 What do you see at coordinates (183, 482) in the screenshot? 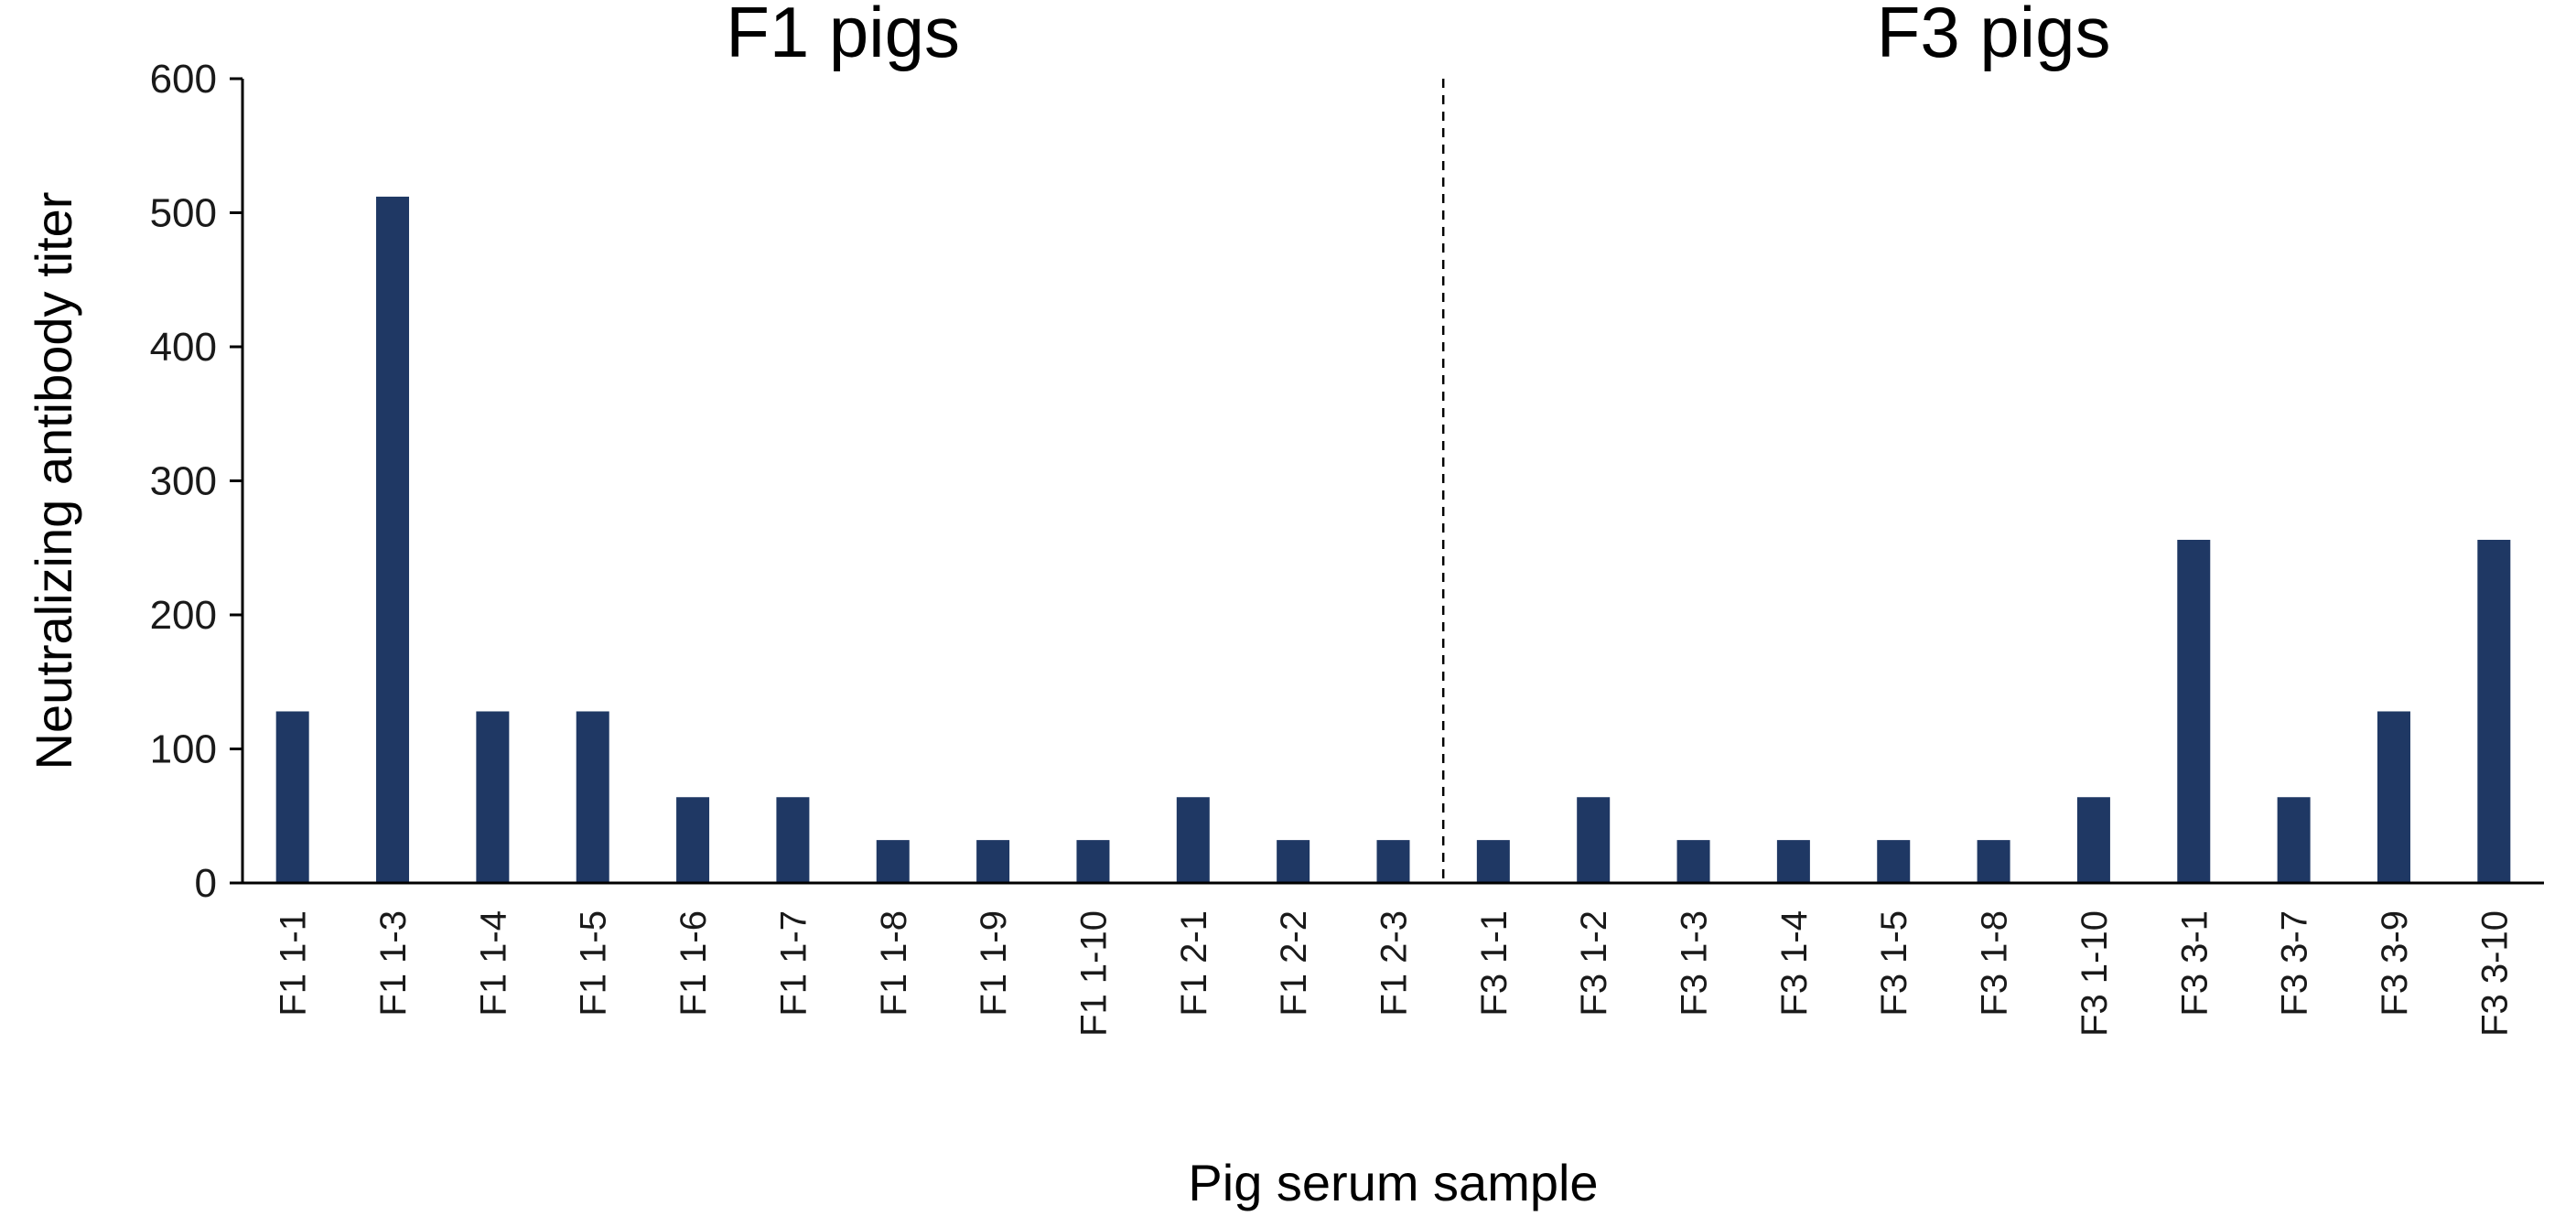
I see `y-tick-label-300: 300` at bounding box center [183, 482].